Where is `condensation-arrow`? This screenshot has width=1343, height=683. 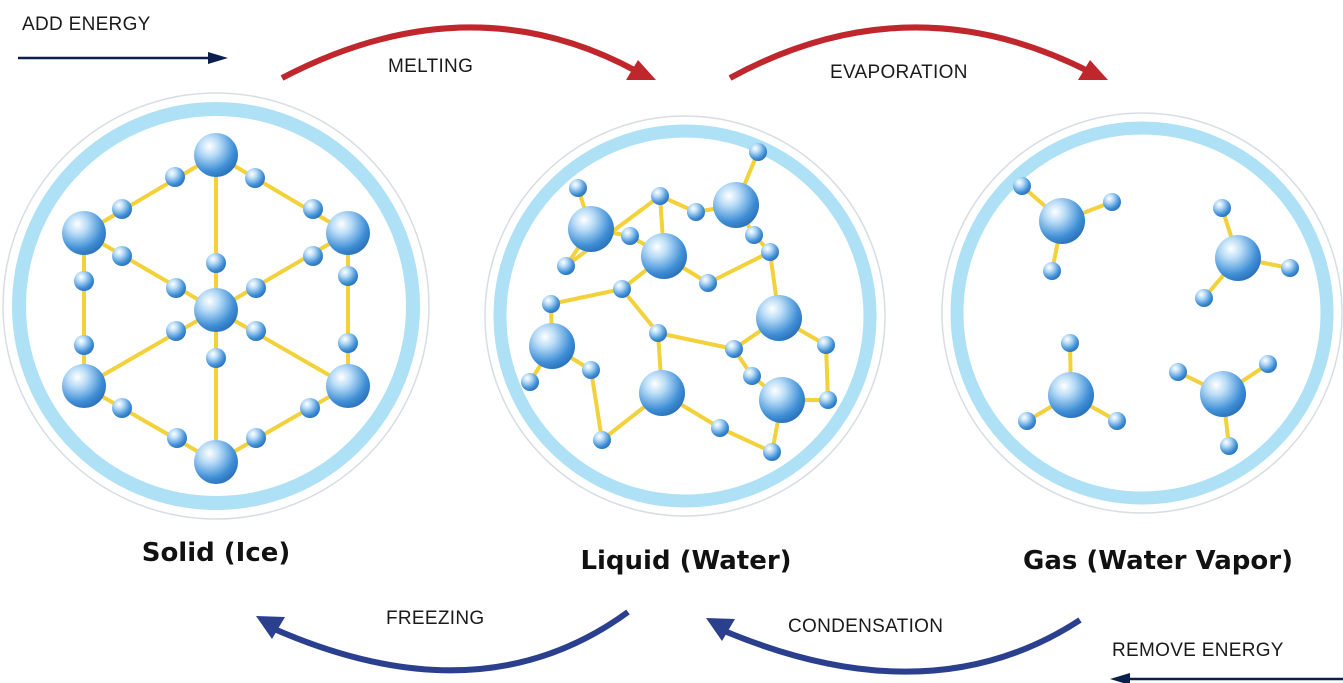
condensation-arrow is located at coordinates (894, 646).